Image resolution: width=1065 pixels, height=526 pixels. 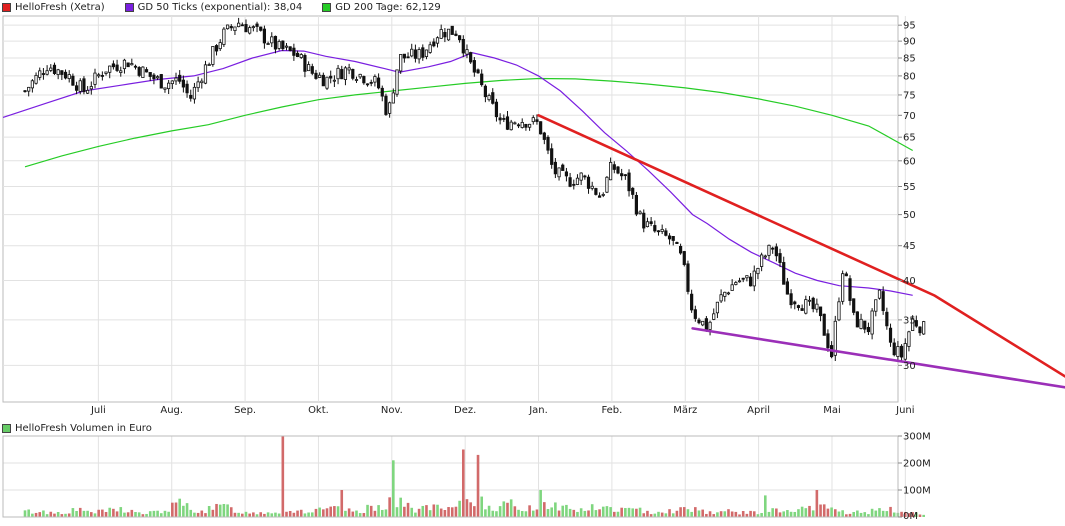 I want to click on volume-legend: HelloFresh Volumen in Euro, so click(x=77, y=428).